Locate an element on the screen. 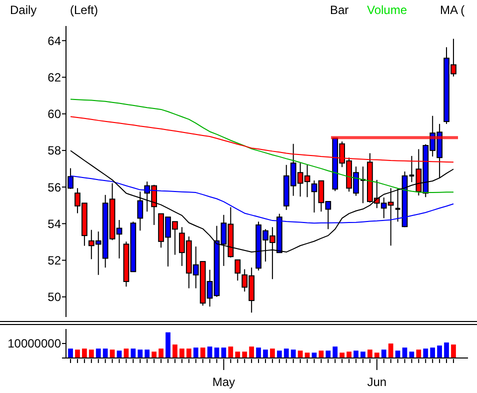 The height and width of the screenshot is (393, 477). y-tick-label: 10000000 is located at coordinates (35, 343).